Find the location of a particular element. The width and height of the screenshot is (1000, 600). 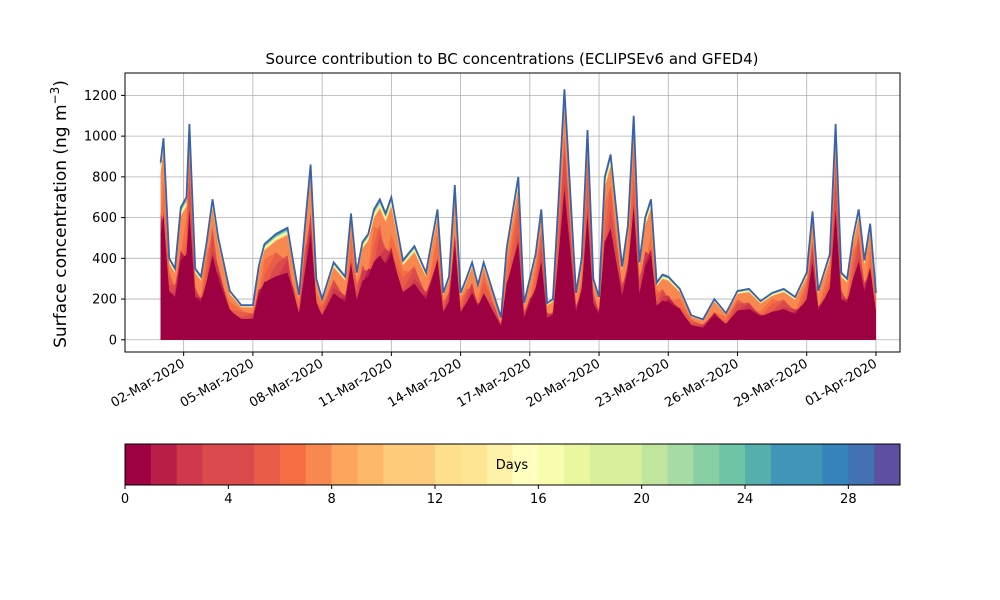

y-axis-label: Surface concentration (ng m−3) is located at coordinates (59, 214).